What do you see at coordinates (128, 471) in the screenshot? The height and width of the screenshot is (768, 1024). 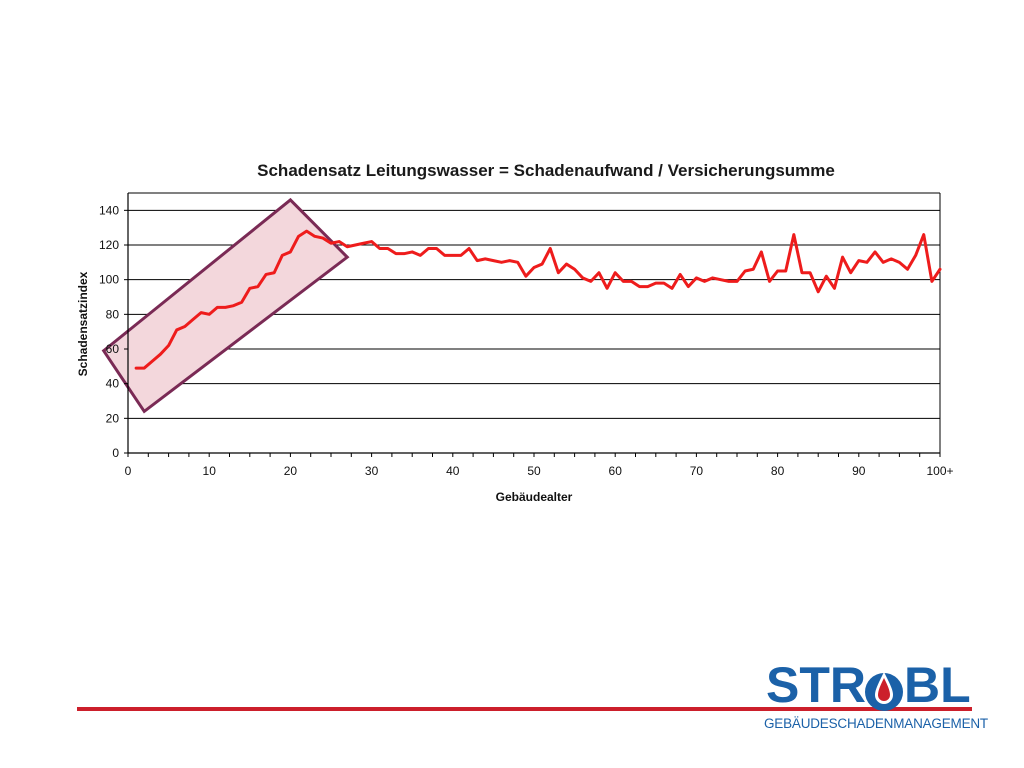 I see `x-tick-label-0: 0` at bounding box center [128, 471].